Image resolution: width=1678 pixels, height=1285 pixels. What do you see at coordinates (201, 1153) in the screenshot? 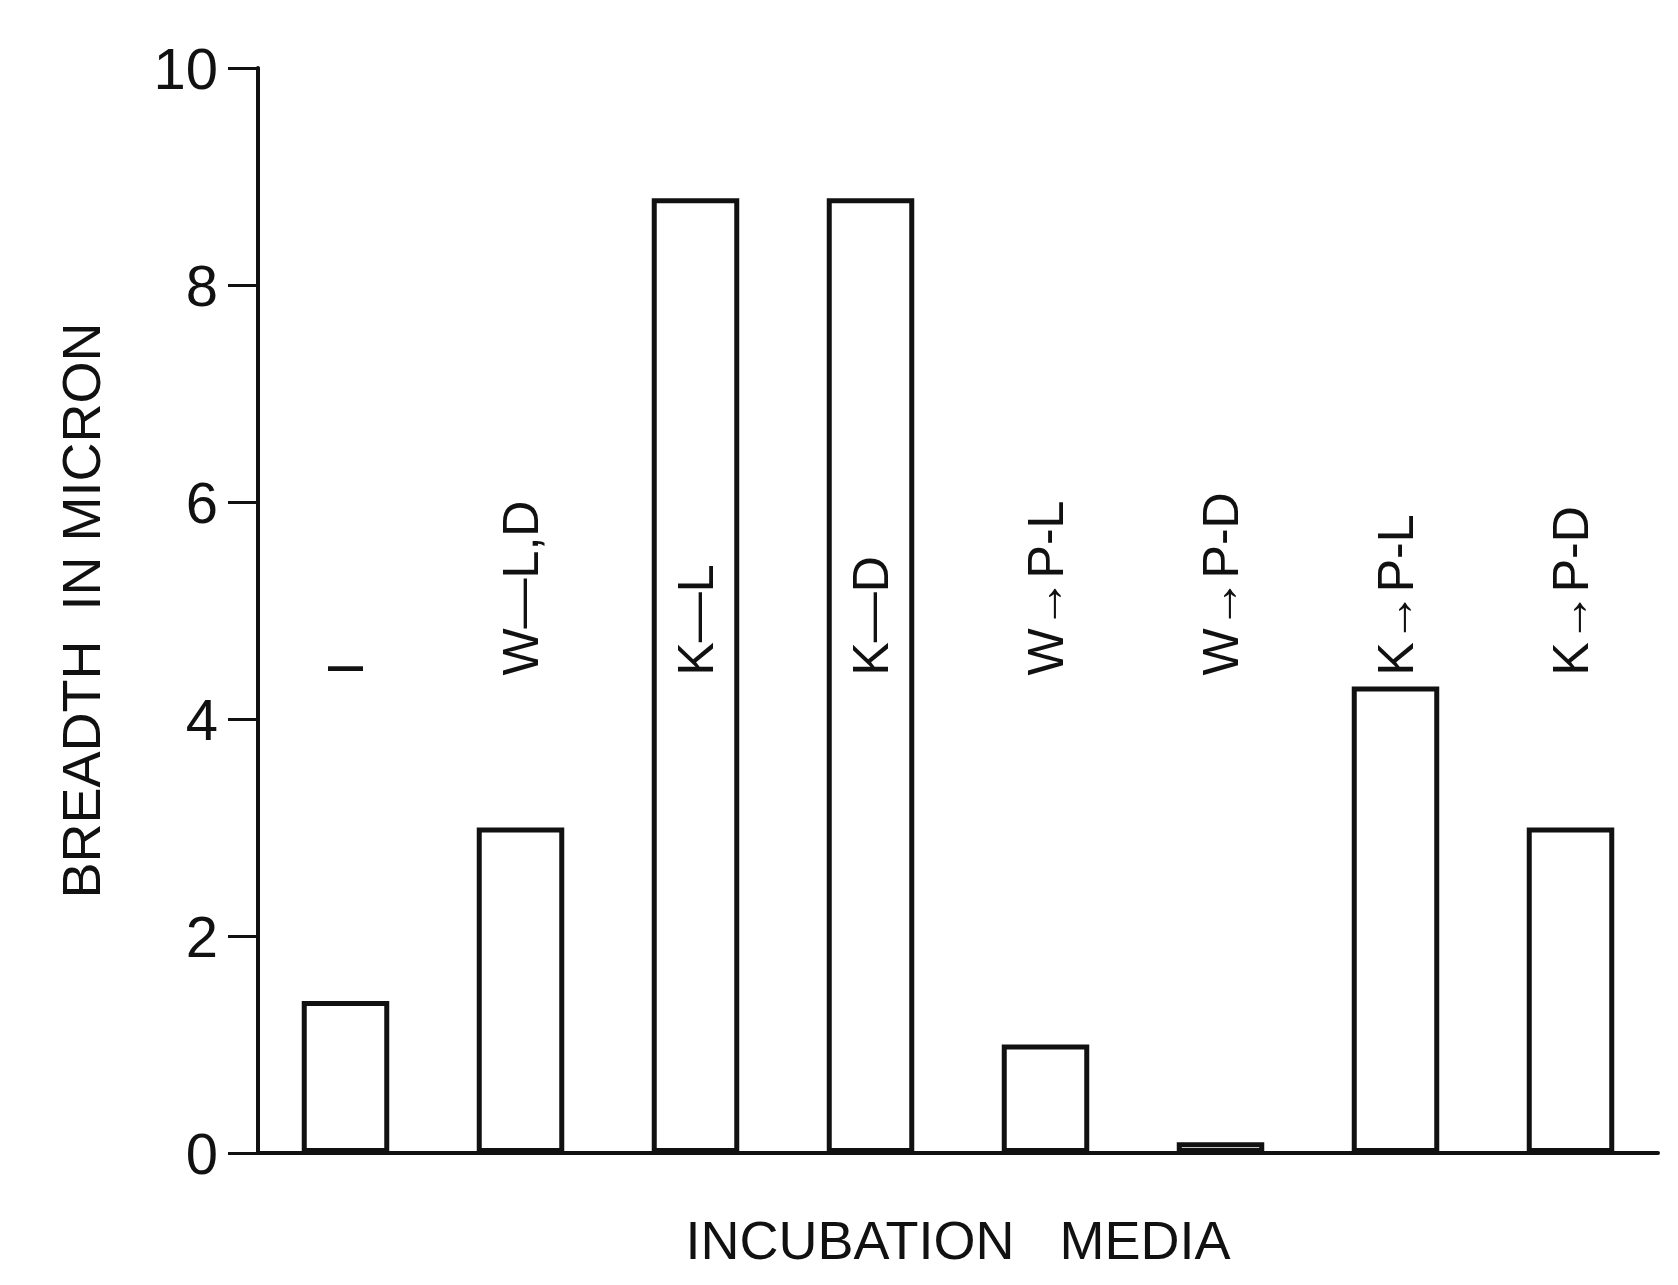
I see `y-tick-label: 0` at bounding box center [201, 1153].